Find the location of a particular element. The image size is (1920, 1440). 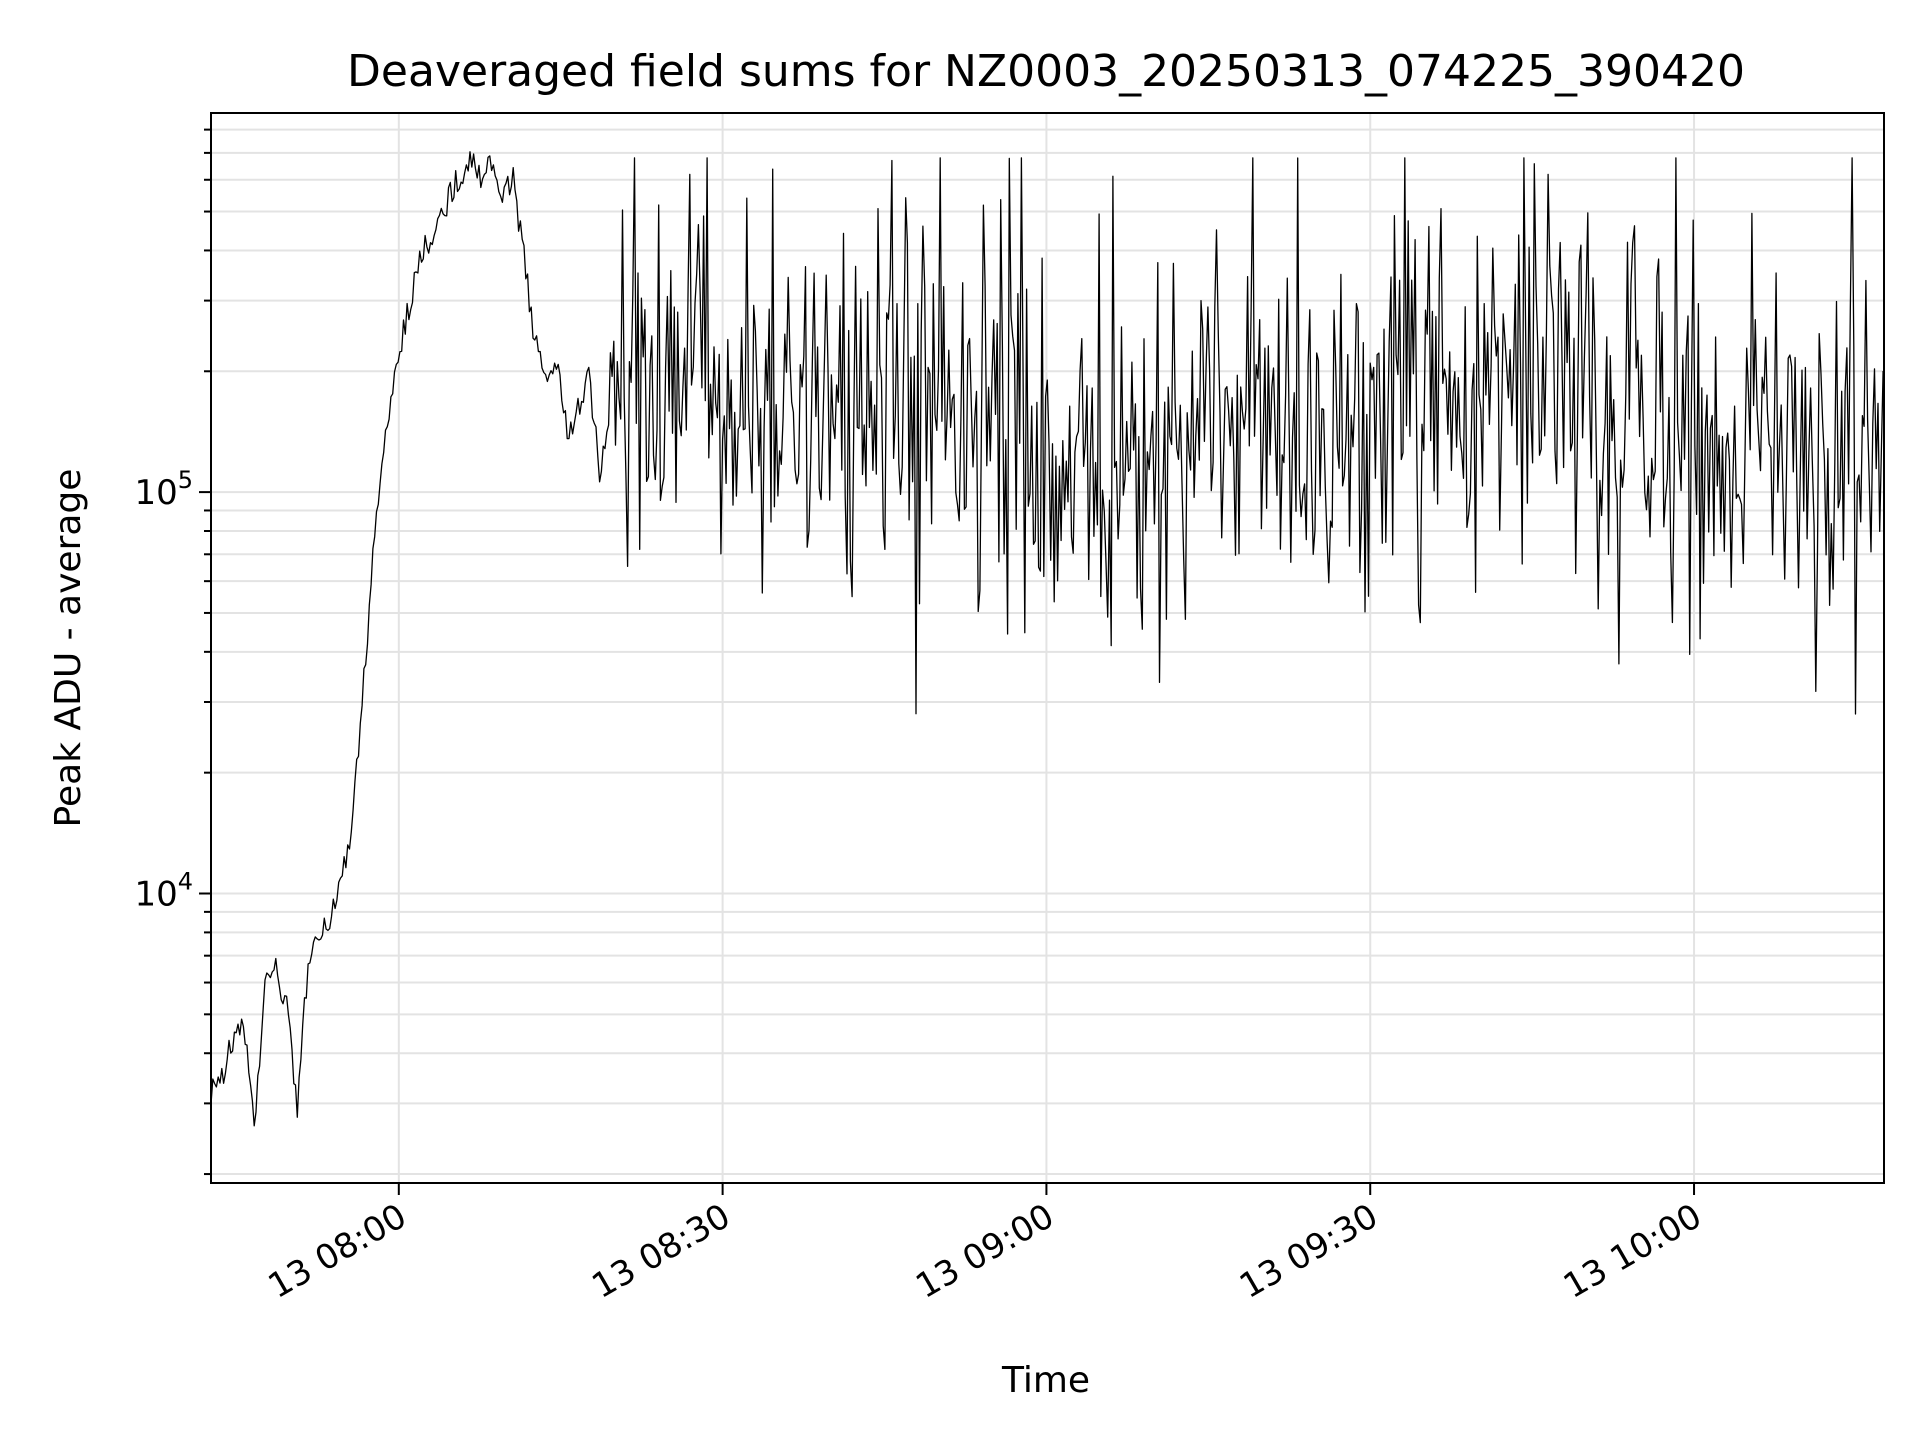

y-tick-label: 10⁴ is located at coordinates (163, 890).